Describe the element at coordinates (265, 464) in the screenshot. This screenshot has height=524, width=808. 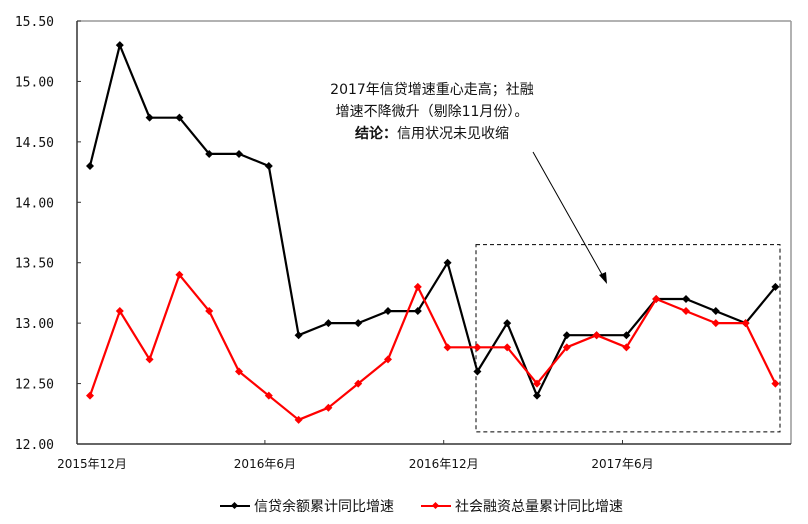
I see `x-tick-label: 2016年6月` at that location.